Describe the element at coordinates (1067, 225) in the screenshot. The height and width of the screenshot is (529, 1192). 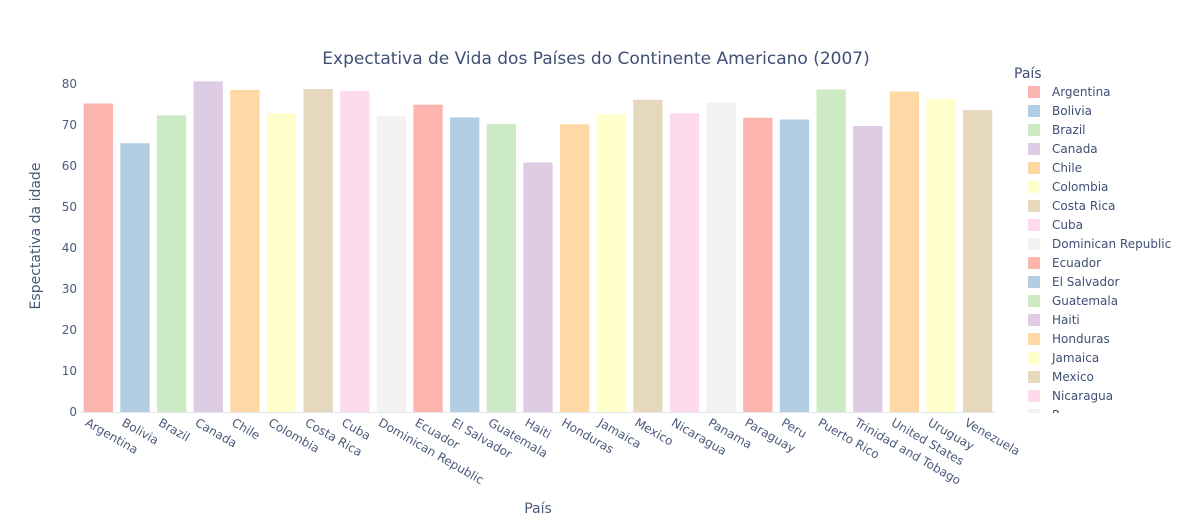
I see `legend-label: Cuba` at that location.